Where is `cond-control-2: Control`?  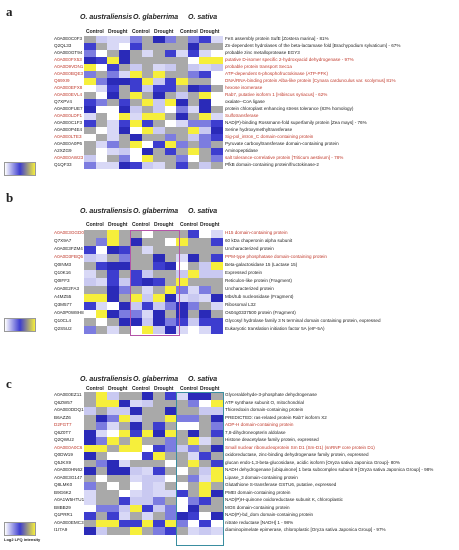
cond-control-2: Control is located at coordinates (141, 225).